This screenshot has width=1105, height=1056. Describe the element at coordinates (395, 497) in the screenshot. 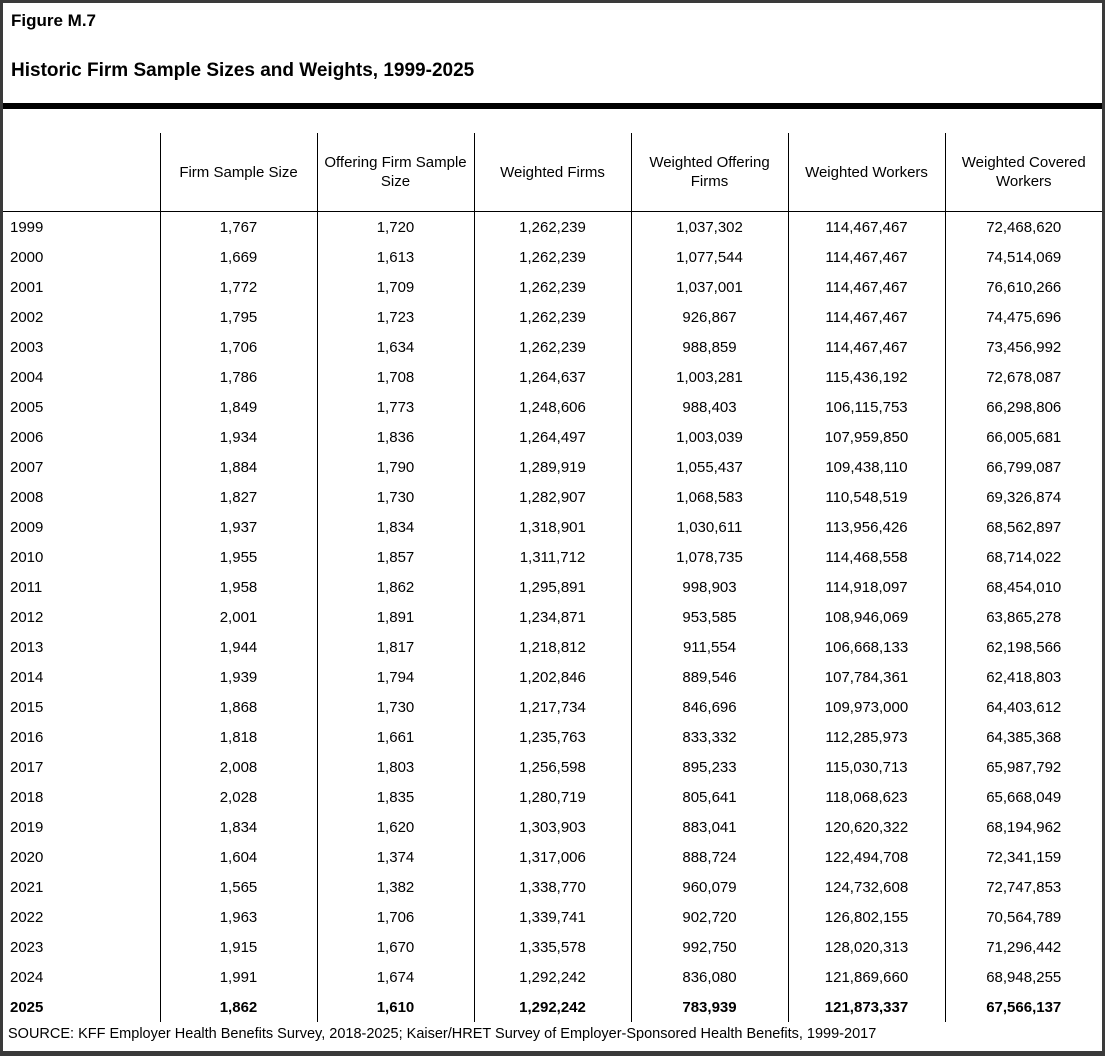

I see `value-cell: 1,730` at that location.